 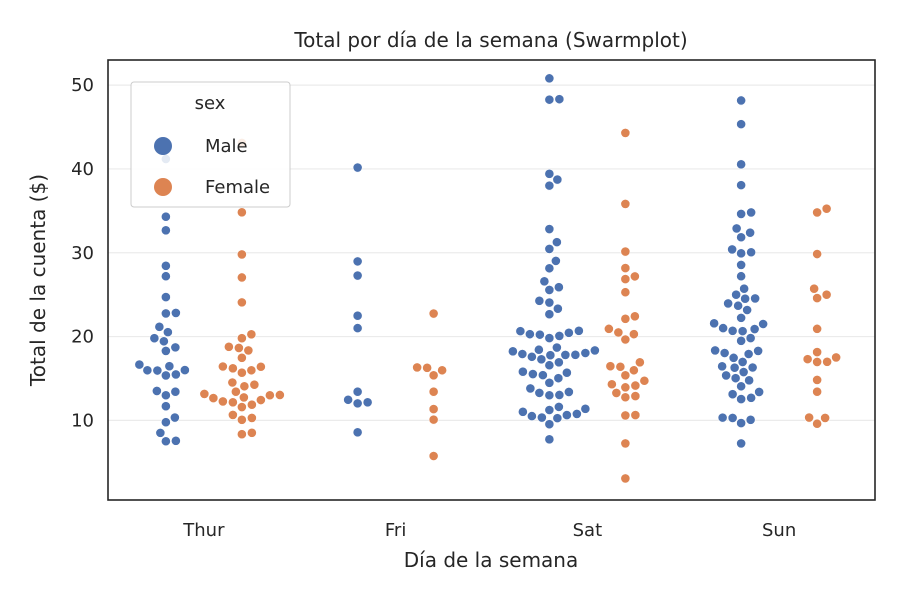 What do you see at coordinates (779, 530) in the screenshot?
I see `x-tick-label: Sun` at bounding box center [779, 530].